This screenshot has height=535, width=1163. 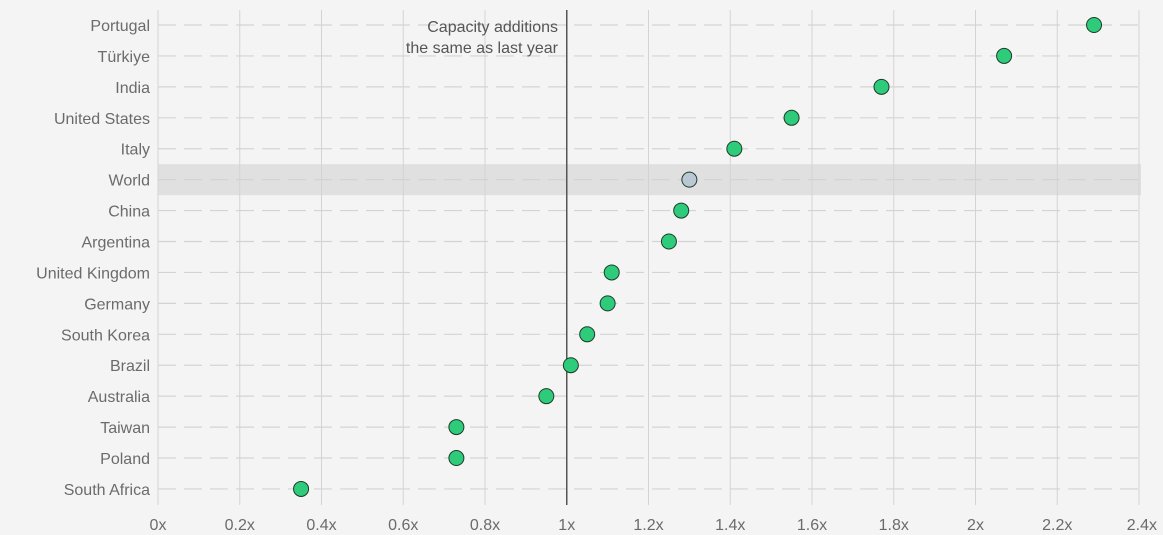 What do you see at coordinates (689, 179) in the screenshot?
I see `data-point-highlight` at bounding box center [689, 179].